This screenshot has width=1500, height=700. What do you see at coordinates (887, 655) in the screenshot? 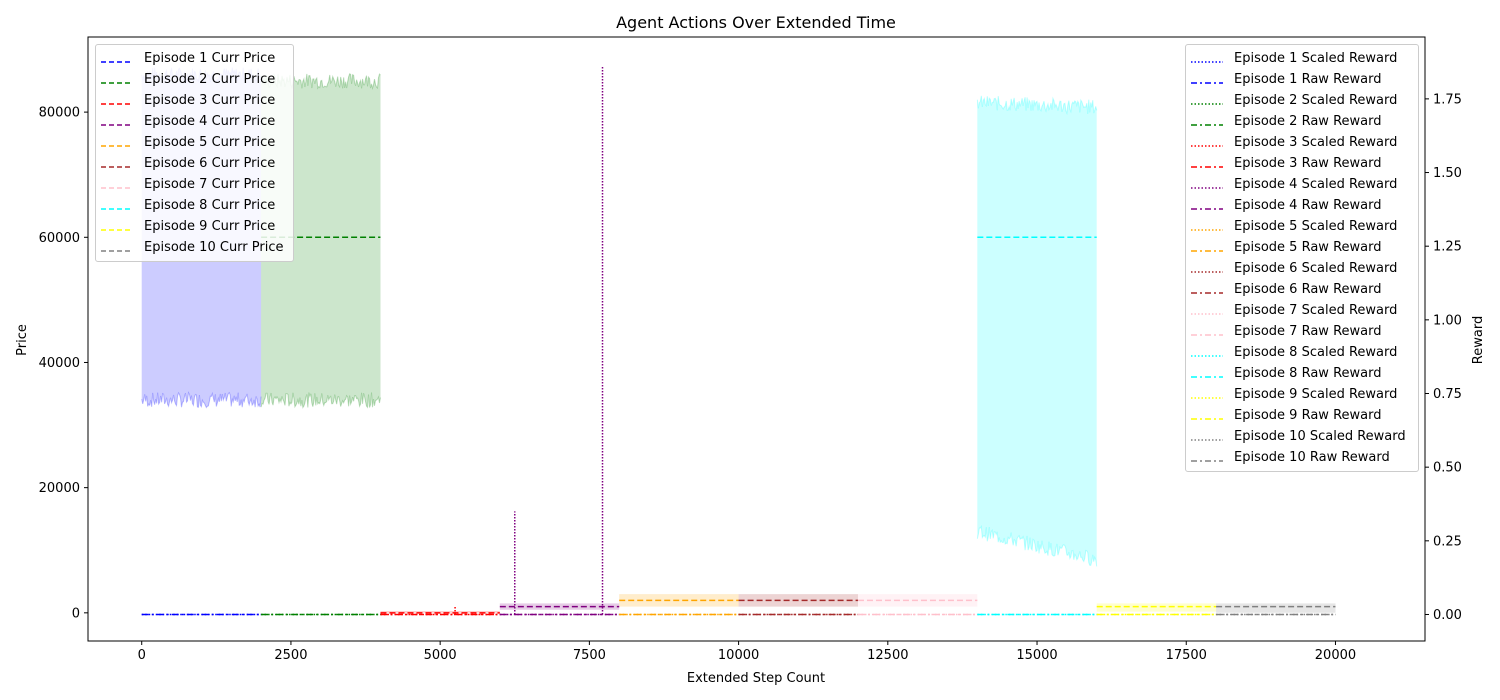
I see `x-tick-label: 12500` at bounding box center [887, 655].